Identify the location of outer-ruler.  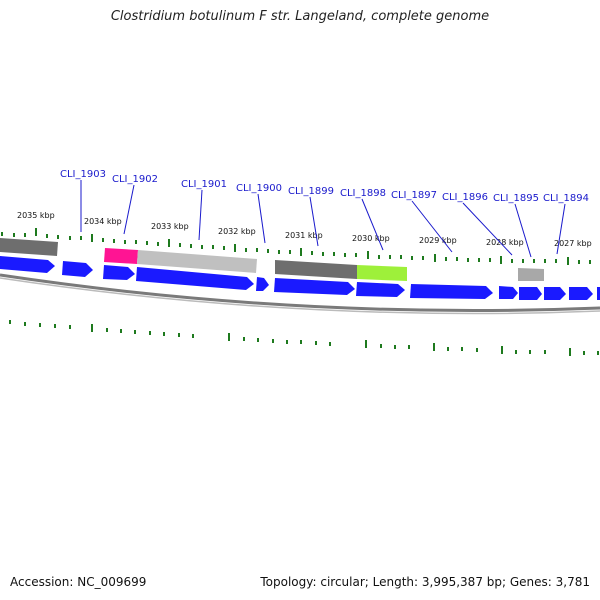
(296, 246).